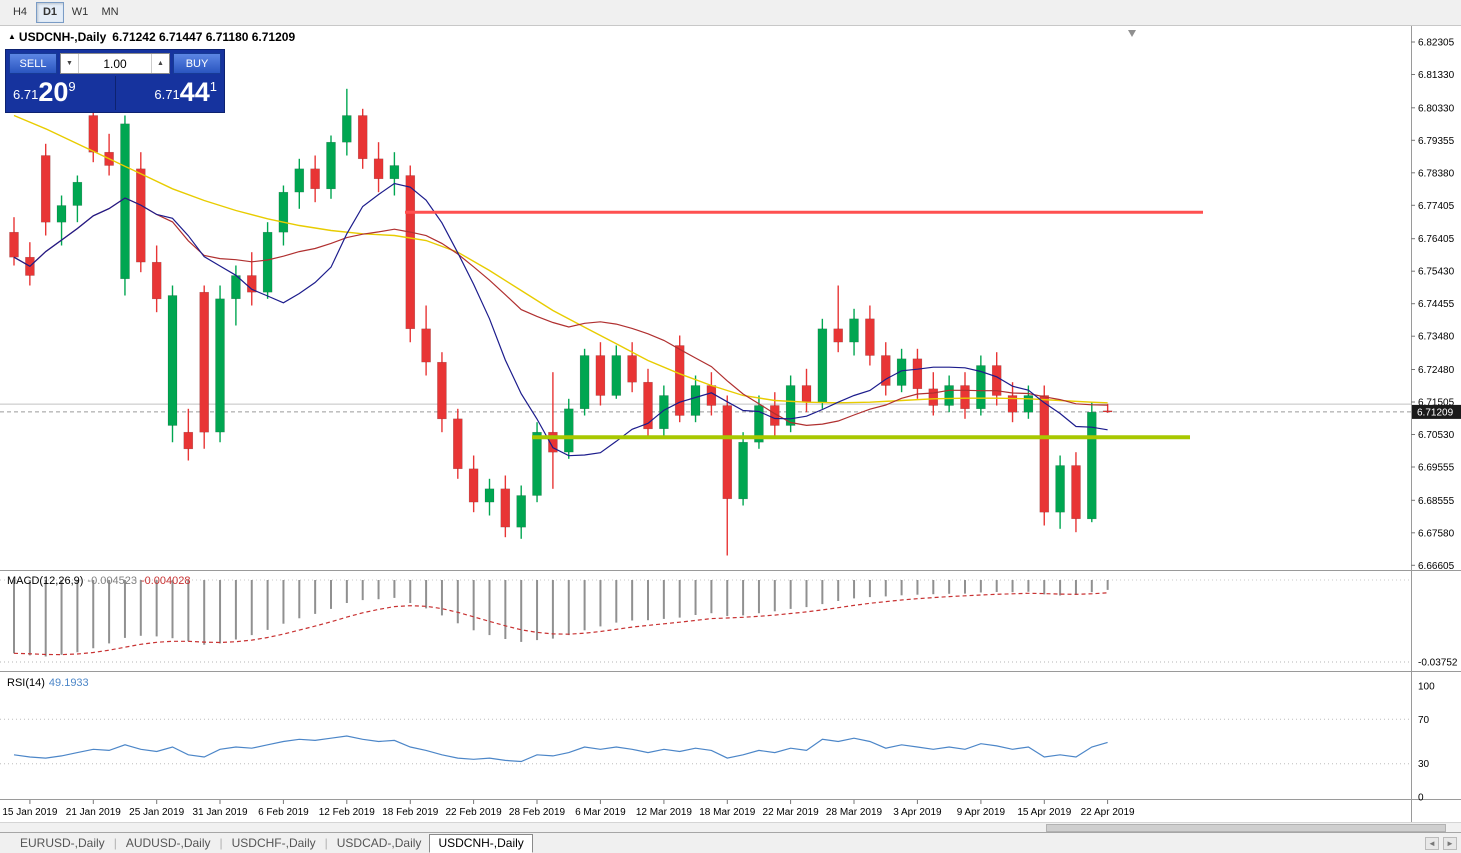 The height and width of the screenshot is (853, 1461). What do you see at coordinates (1436, 468) in the screenshot?
I see `svg-text: 6.69555` at bounding box center [1436, 468].